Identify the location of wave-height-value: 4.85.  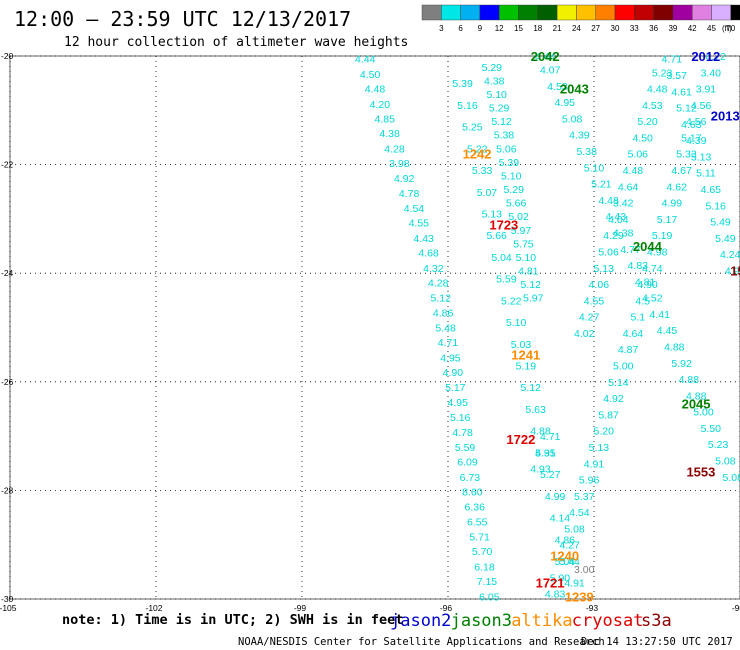
(385, 119).